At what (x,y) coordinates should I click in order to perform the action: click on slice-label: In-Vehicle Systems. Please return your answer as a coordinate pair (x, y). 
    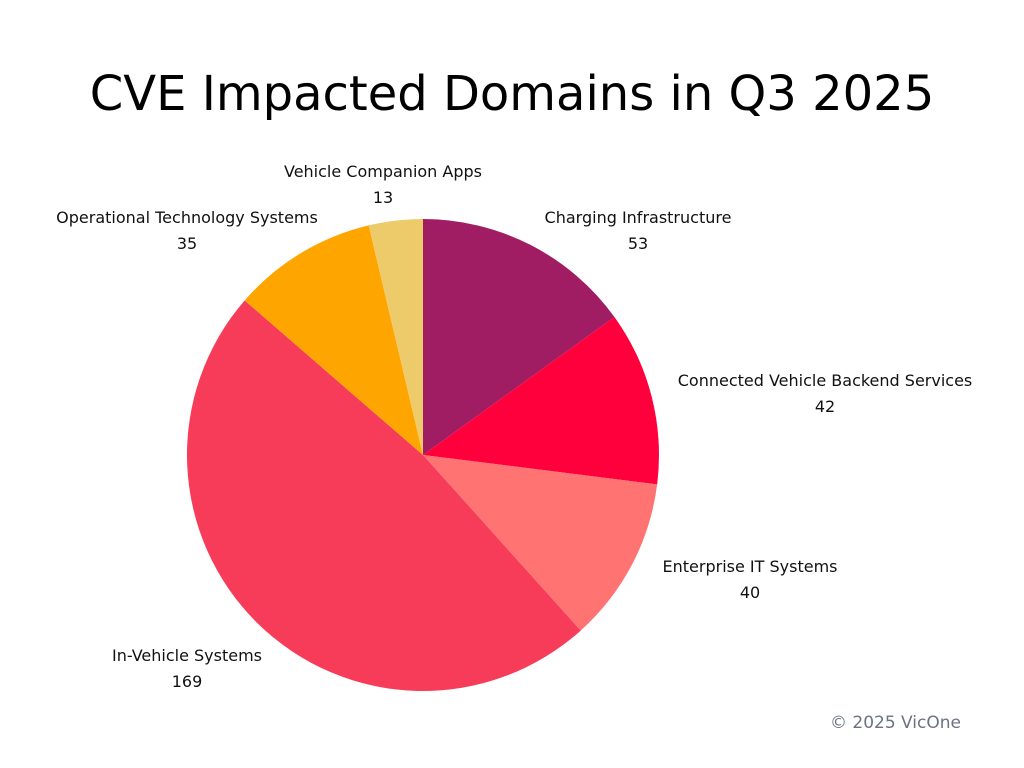
    Looking at the image, I should click on (187, 655).